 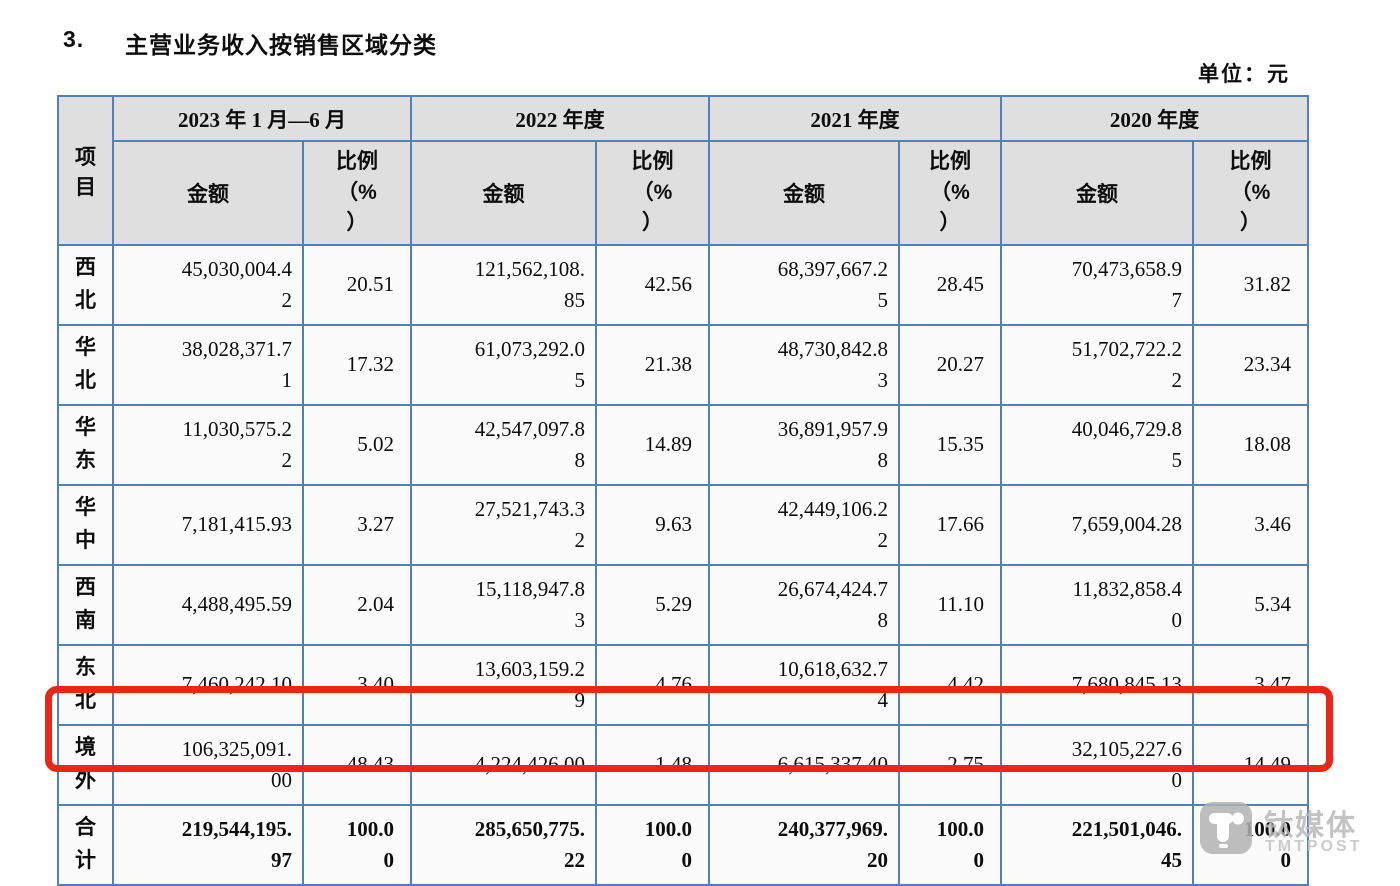 What do you see at coordinates (950, 285) in the screenshot?
I see `ratio-cell: 28.45` at bounding box center [950, 285].